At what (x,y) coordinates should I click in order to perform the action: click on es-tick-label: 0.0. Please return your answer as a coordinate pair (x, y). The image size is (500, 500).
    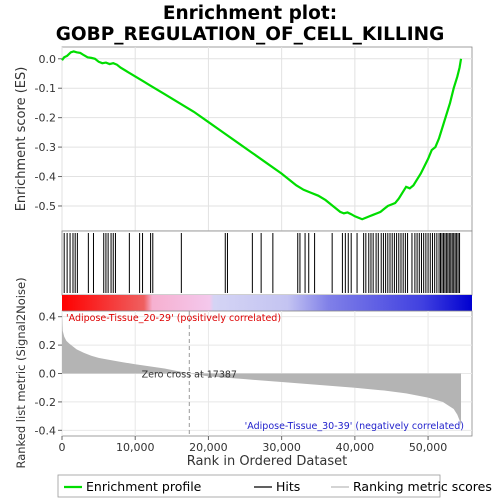
    Looking at the image, I should click on (48, 59).